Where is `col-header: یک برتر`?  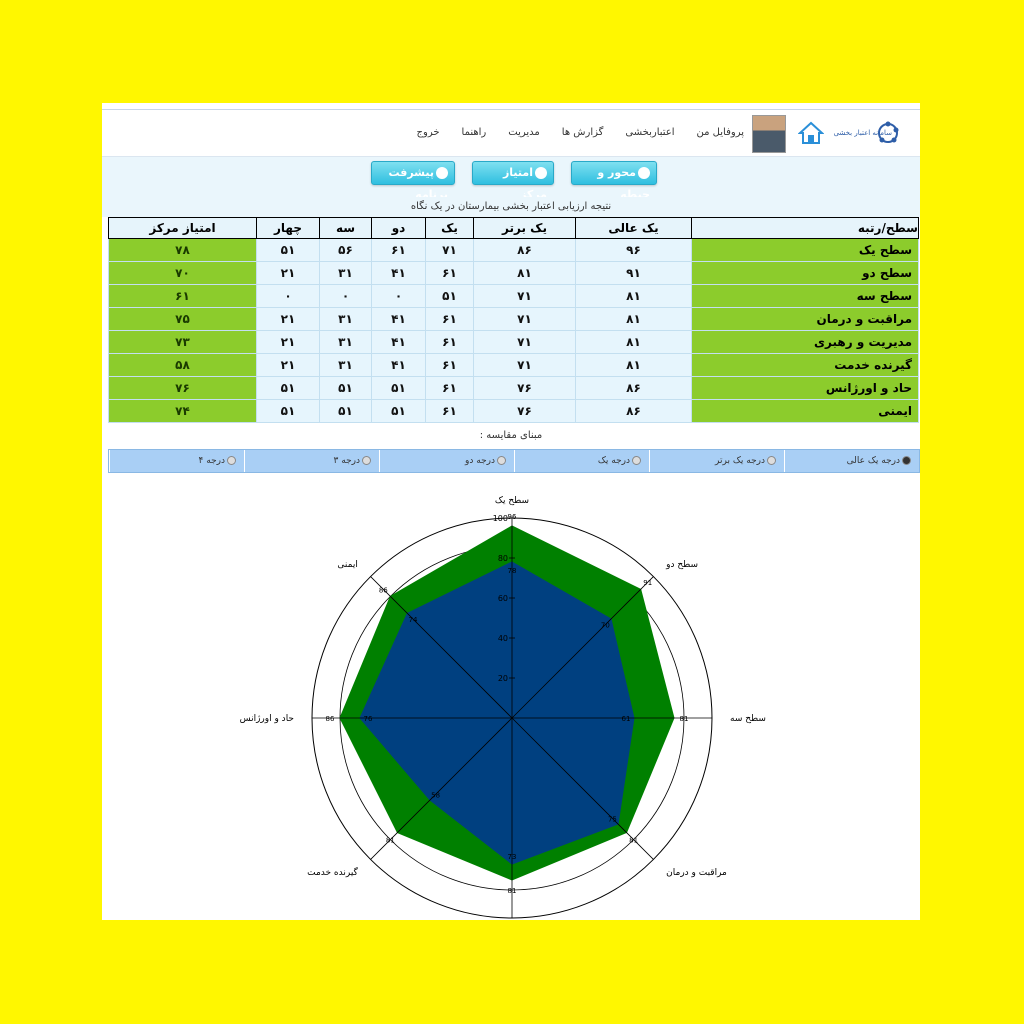
col-header: یک برتر is located at coordinates (524, 228).